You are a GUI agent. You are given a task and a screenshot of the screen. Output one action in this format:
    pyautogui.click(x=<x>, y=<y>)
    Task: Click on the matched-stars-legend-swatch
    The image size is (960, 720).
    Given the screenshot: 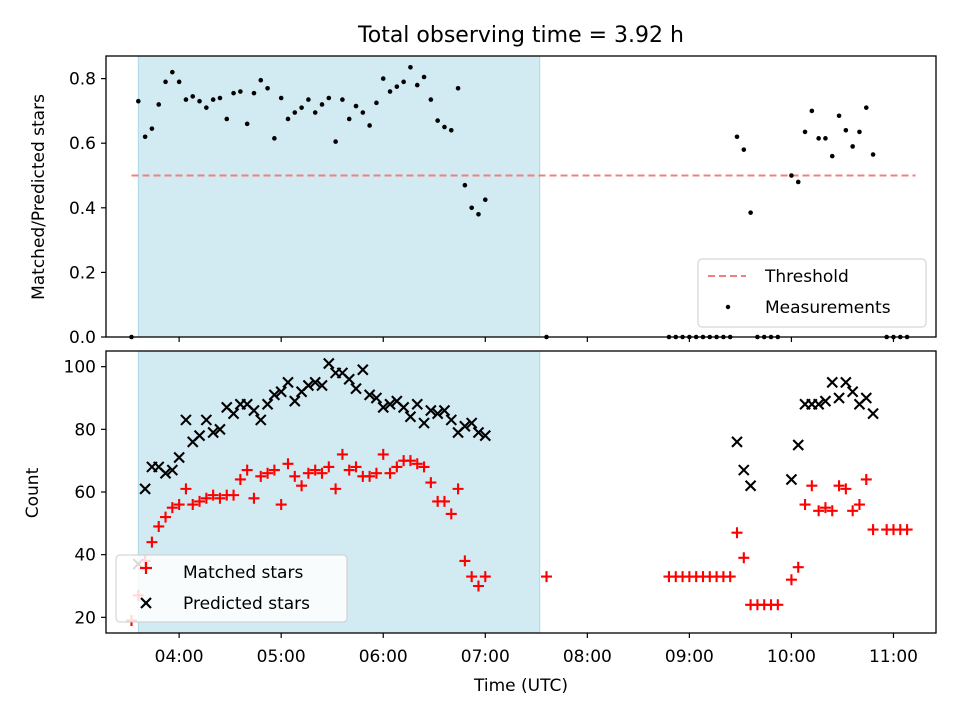 What is the action you would take?
    pyautogui.click(x=146, y=568)
    